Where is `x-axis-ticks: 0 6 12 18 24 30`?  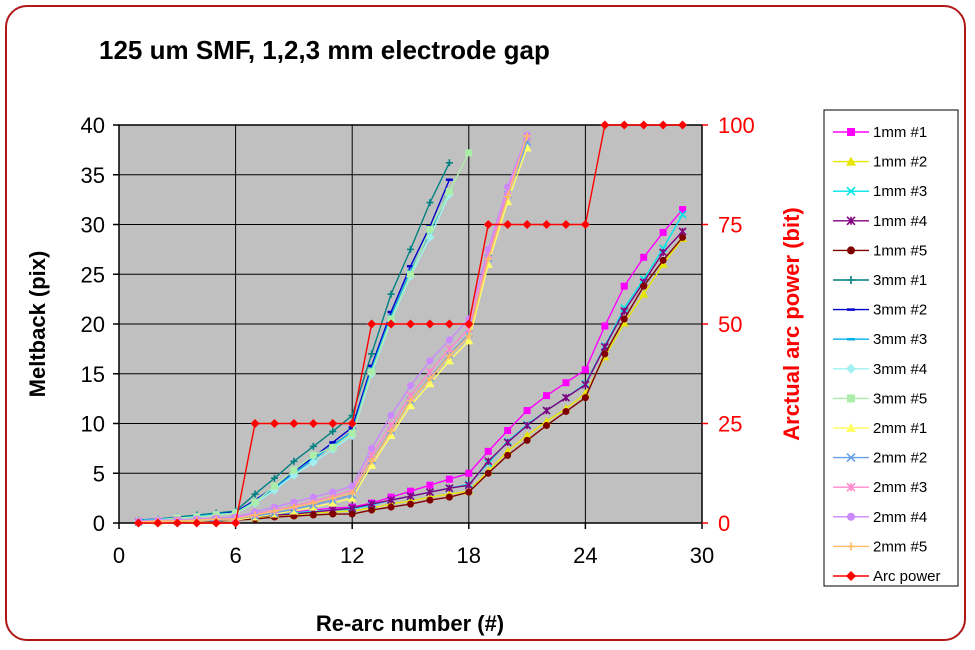
x-axis-ticks: 0 6 12 18 24 30 is located at coordinates (413, 545).